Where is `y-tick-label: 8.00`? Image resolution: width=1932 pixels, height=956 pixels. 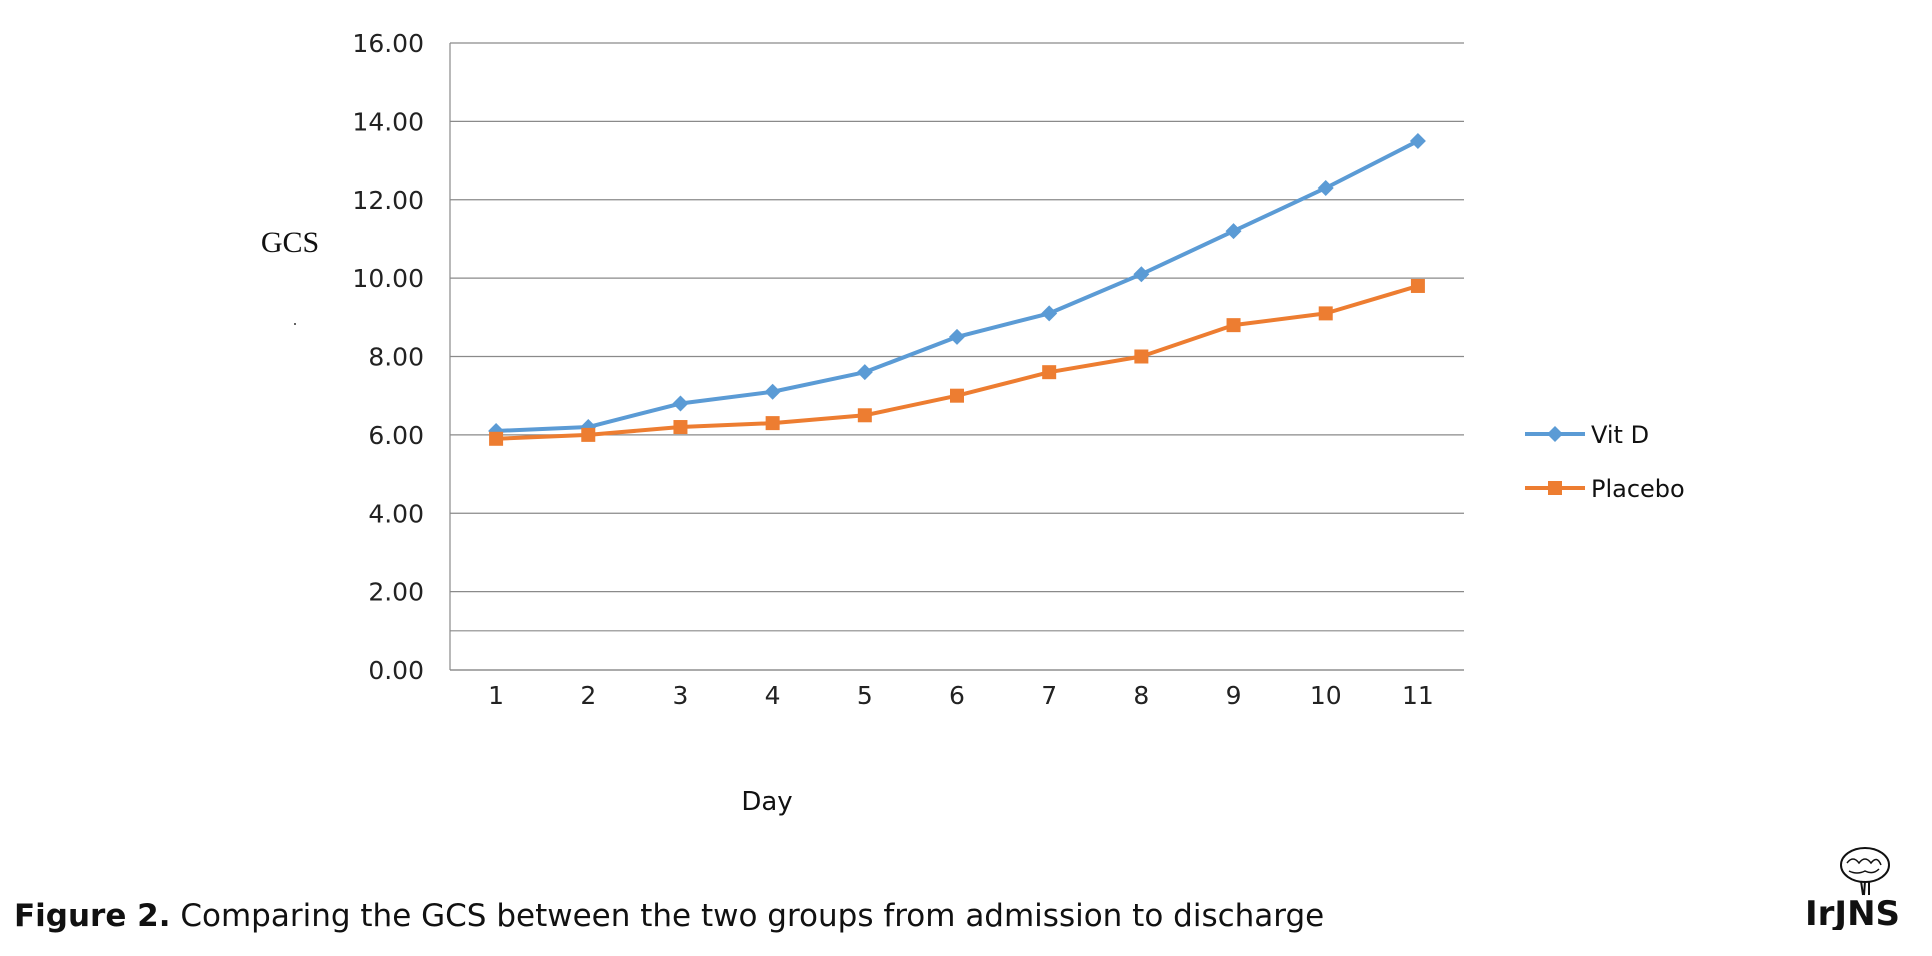 y-tick-label: 8.00 is located at coordinates (396, 357).